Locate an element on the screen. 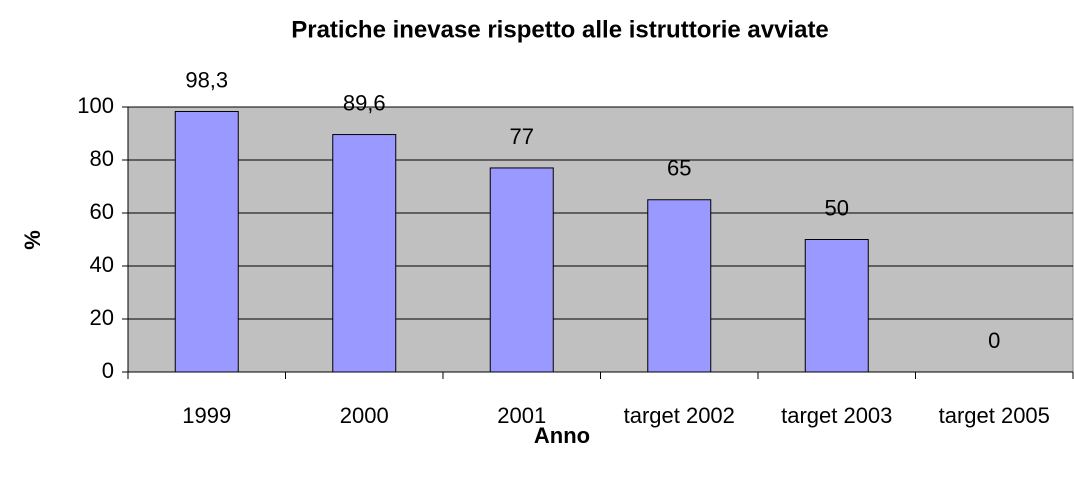 Image resolution: width=1074 pixels, height=477 pixels. y-tick-label: 20 is located at coordinates (102, 317).